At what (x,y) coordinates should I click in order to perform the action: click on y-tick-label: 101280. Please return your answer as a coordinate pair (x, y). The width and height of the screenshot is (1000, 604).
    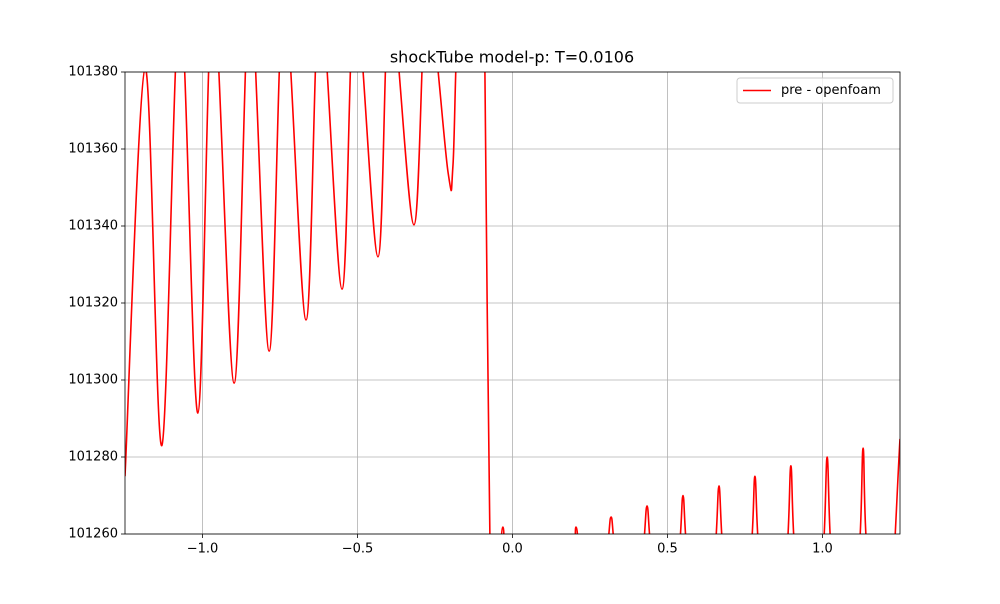
    Looking at the image, I should click on (93, 457).